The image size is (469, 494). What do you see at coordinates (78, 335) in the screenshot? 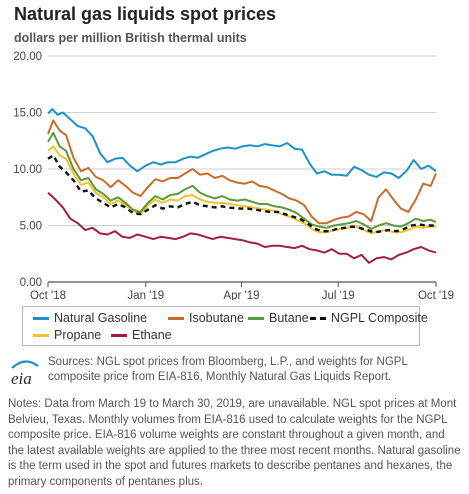
I see `legend-label: Propane` at bounding box center [78, 335].